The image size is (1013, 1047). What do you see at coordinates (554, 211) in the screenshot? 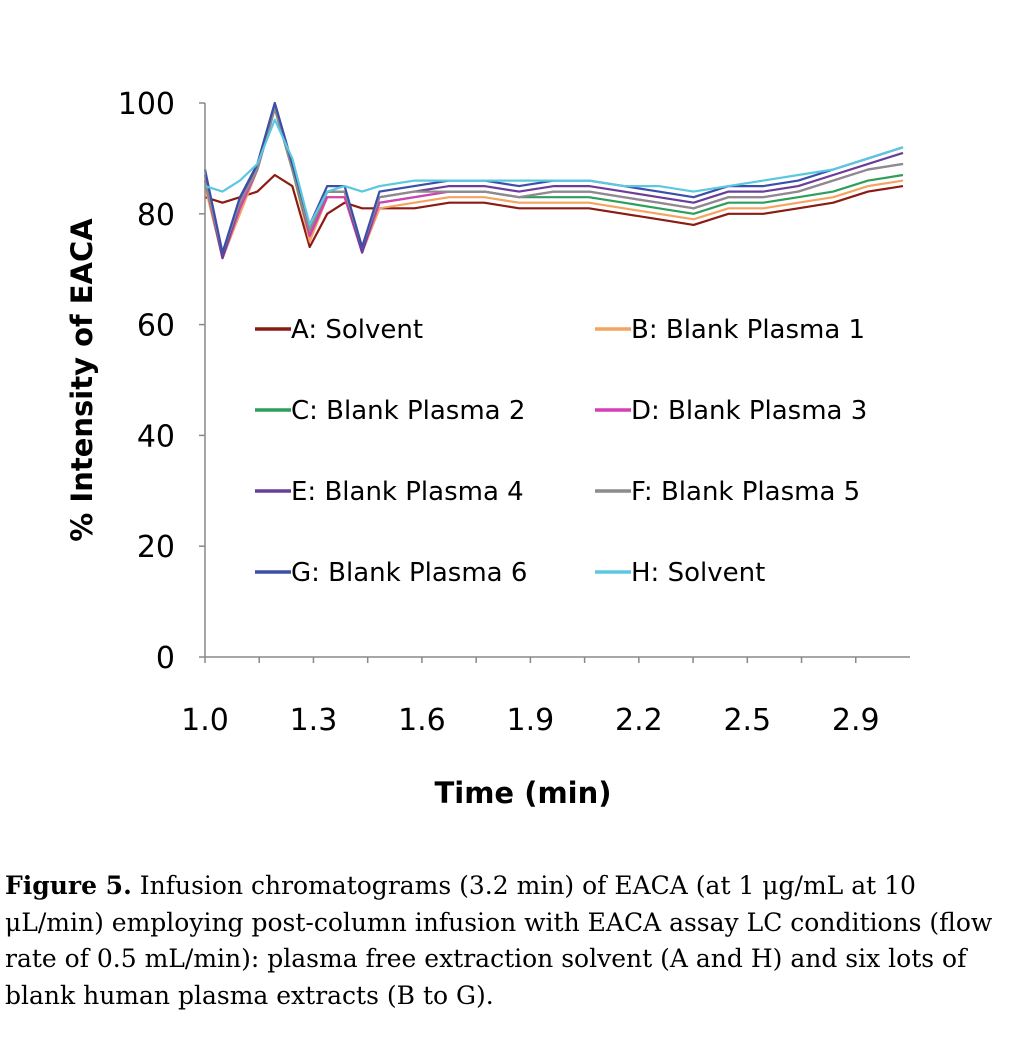
I see `series-line-a` at bounding box center [554, 211].